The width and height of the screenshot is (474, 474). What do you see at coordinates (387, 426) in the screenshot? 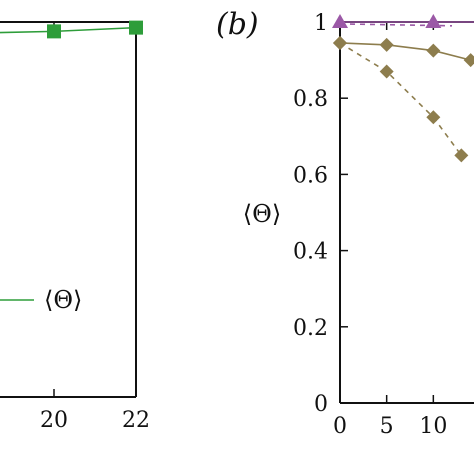
I see `panel-b-x-tick-label: 5` at bounding box center [387, 426].